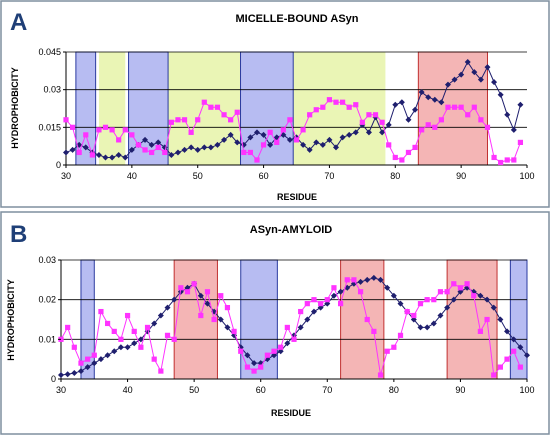 The image size is (550, 436). I want to click on panel-b-xtick-label: 100, so click(526, 390).